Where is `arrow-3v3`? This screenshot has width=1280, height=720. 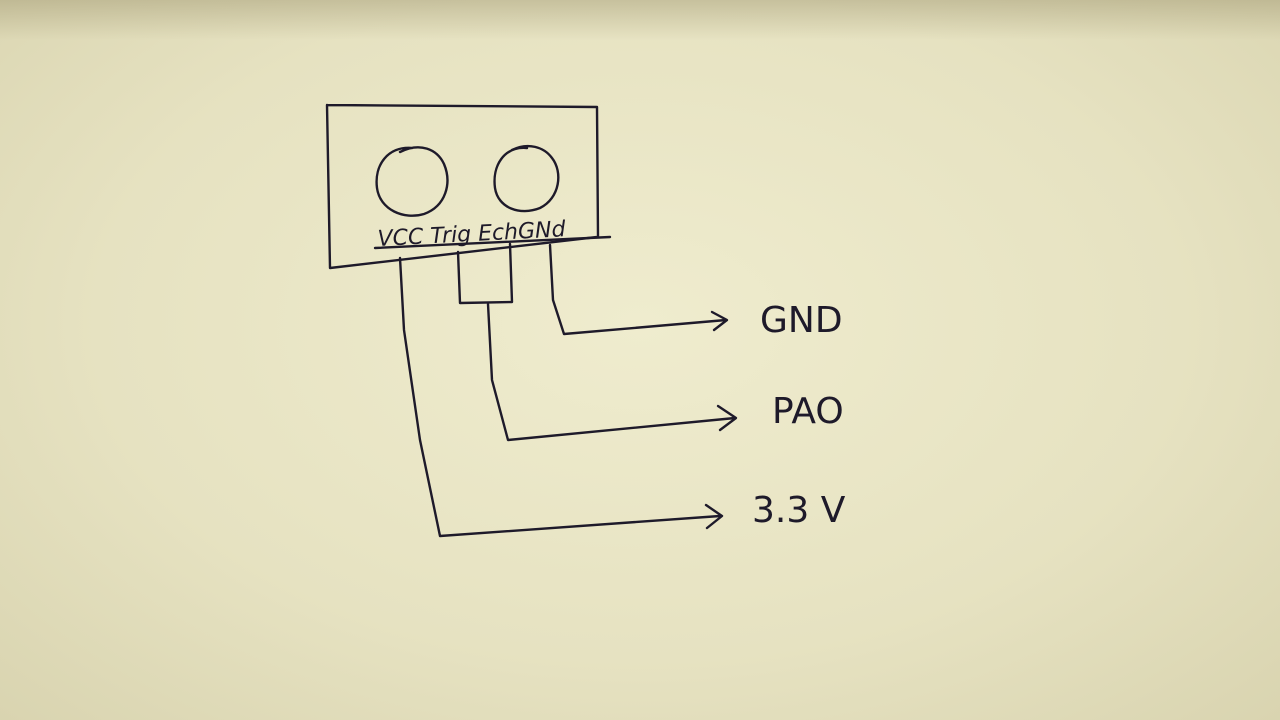 arrow-3v3 is located at coordinates (714, 516).